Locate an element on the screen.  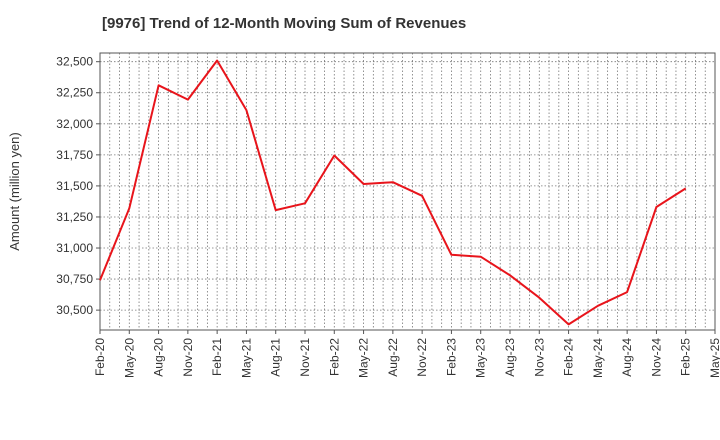
y-axis-label: Amount (million yen) is located at coordinates (14, 191).